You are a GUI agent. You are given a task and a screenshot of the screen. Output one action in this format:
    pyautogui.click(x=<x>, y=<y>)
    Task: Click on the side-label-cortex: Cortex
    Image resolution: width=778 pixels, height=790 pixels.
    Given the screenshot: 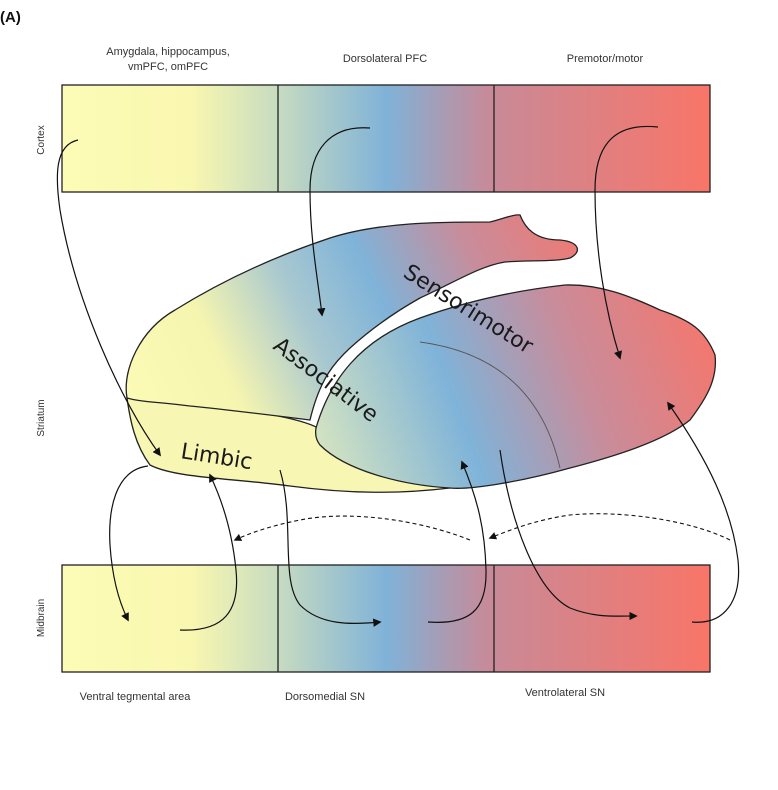 What is the action you would take?
    pyautogui.click(x=41, y=139)
    